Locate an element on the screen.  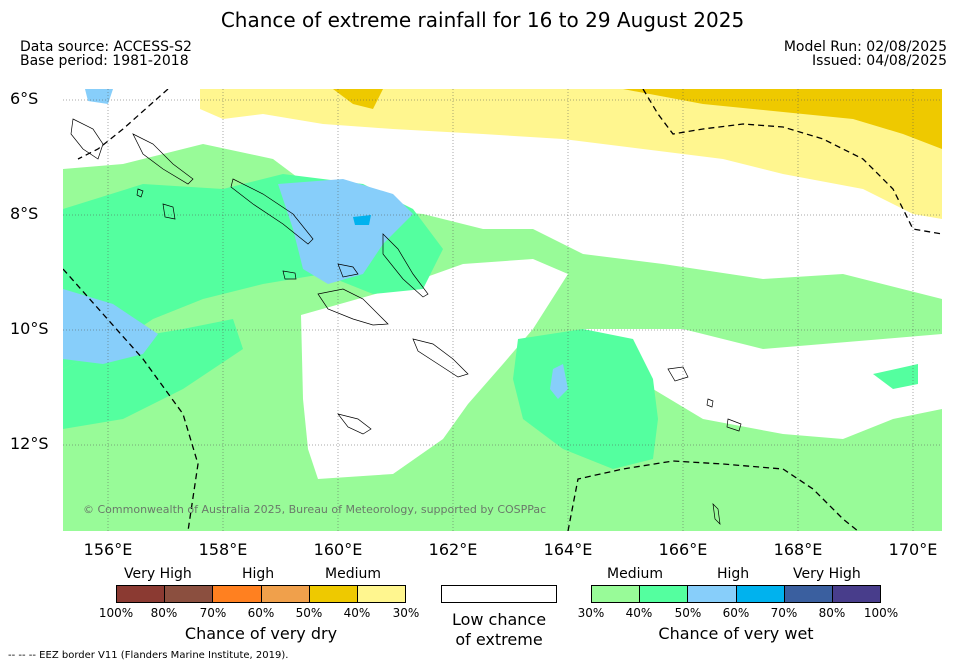
very-high-wet-patch is located at coordinates (362, 220).